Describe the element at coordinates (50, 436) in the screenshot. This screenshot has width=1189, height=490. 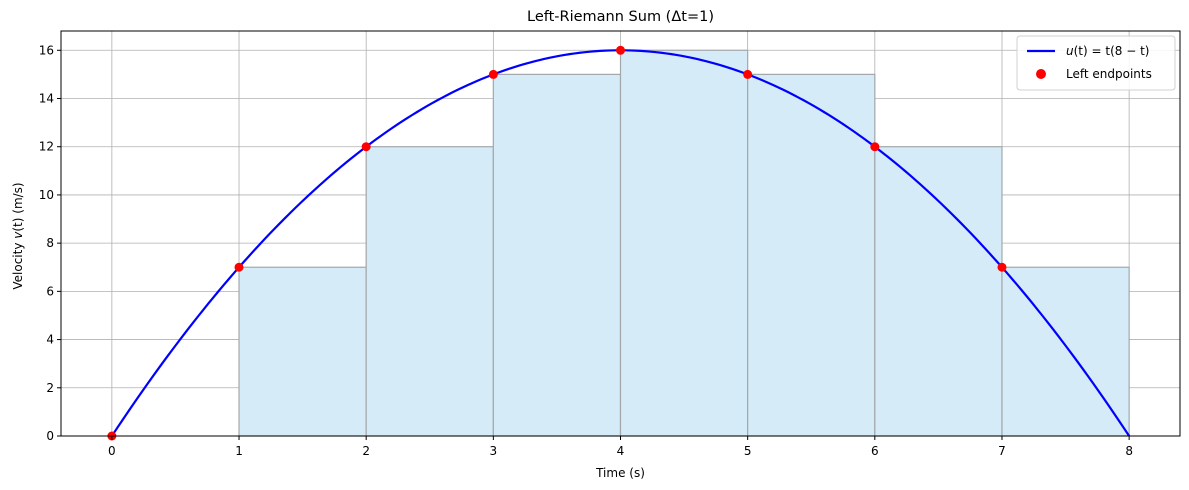
I see `y-tick-label: 0` at that location.